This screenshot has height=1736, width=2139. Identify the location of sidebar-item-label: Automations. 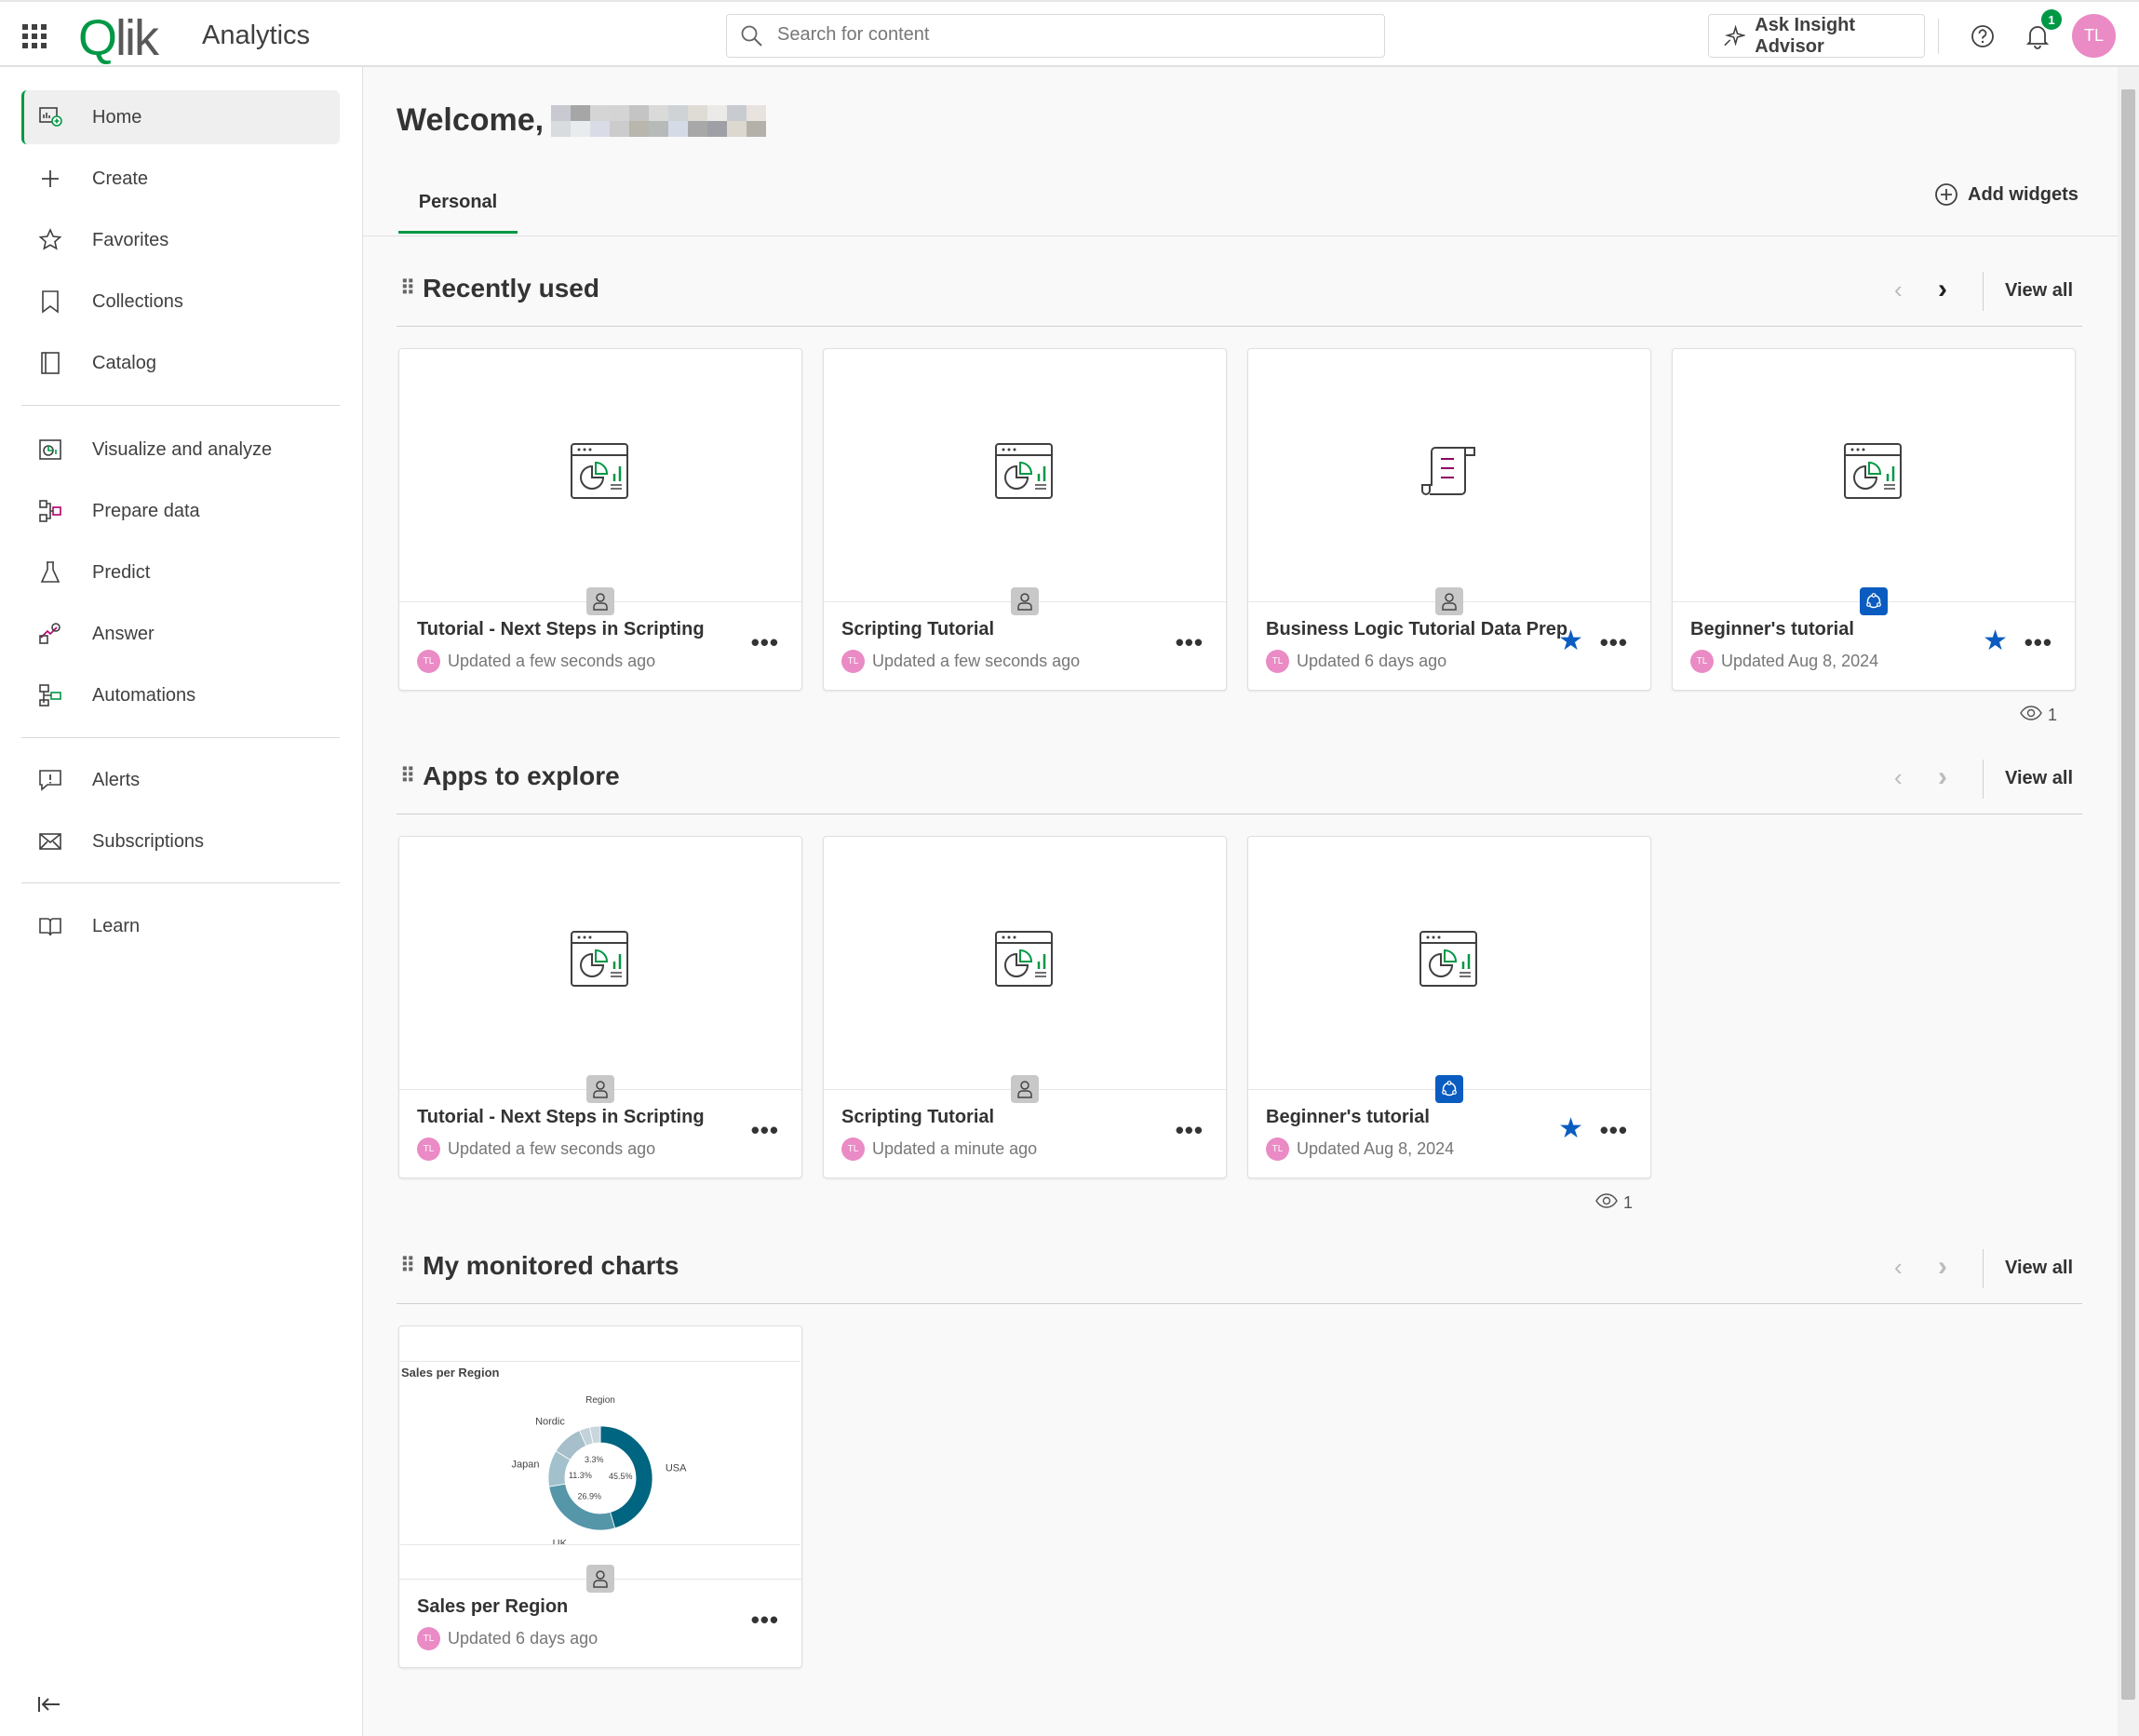
(144, 695).